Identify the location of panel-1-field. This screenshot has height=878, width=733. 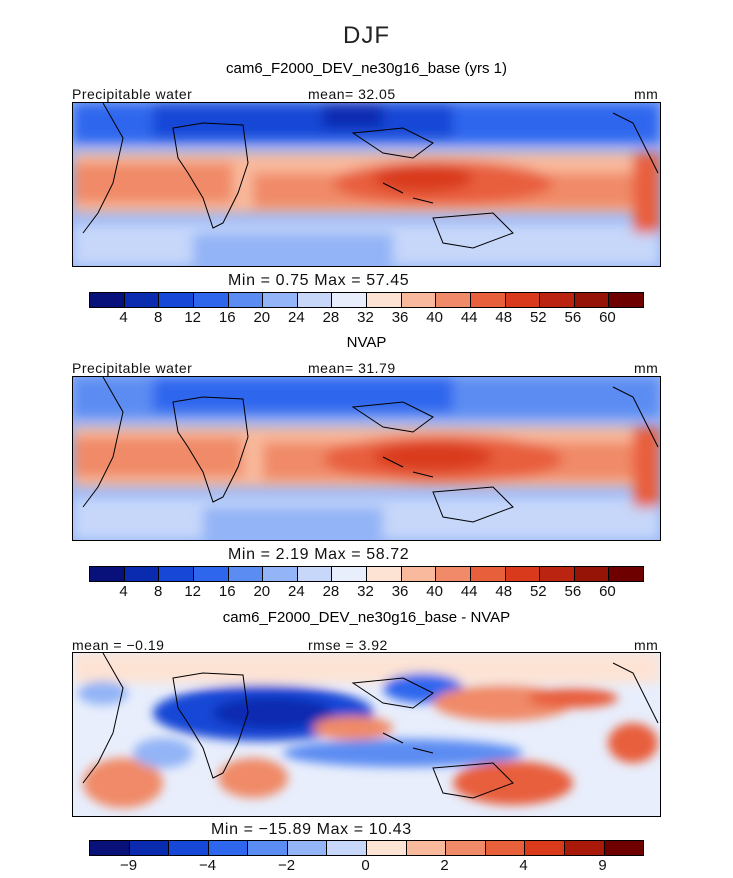
(366, 184).